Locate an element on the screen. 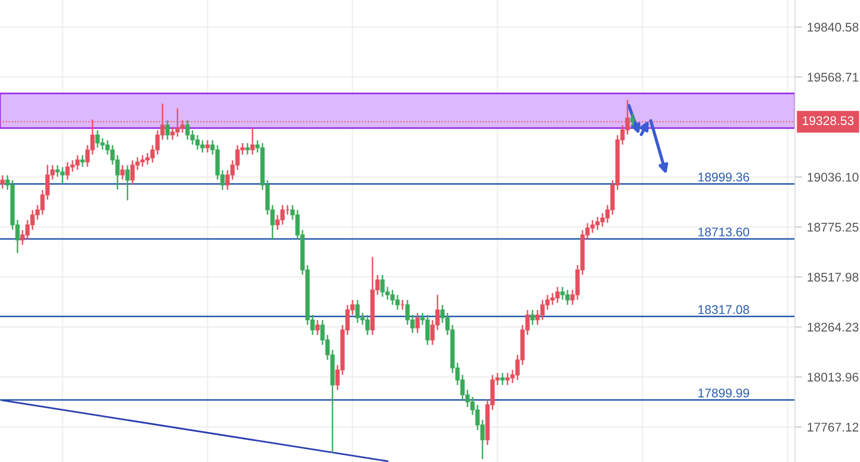 The height and width of the screenshot is (462, 860). y-tick-label: 18775.25 is located at coordinates (833, 227).